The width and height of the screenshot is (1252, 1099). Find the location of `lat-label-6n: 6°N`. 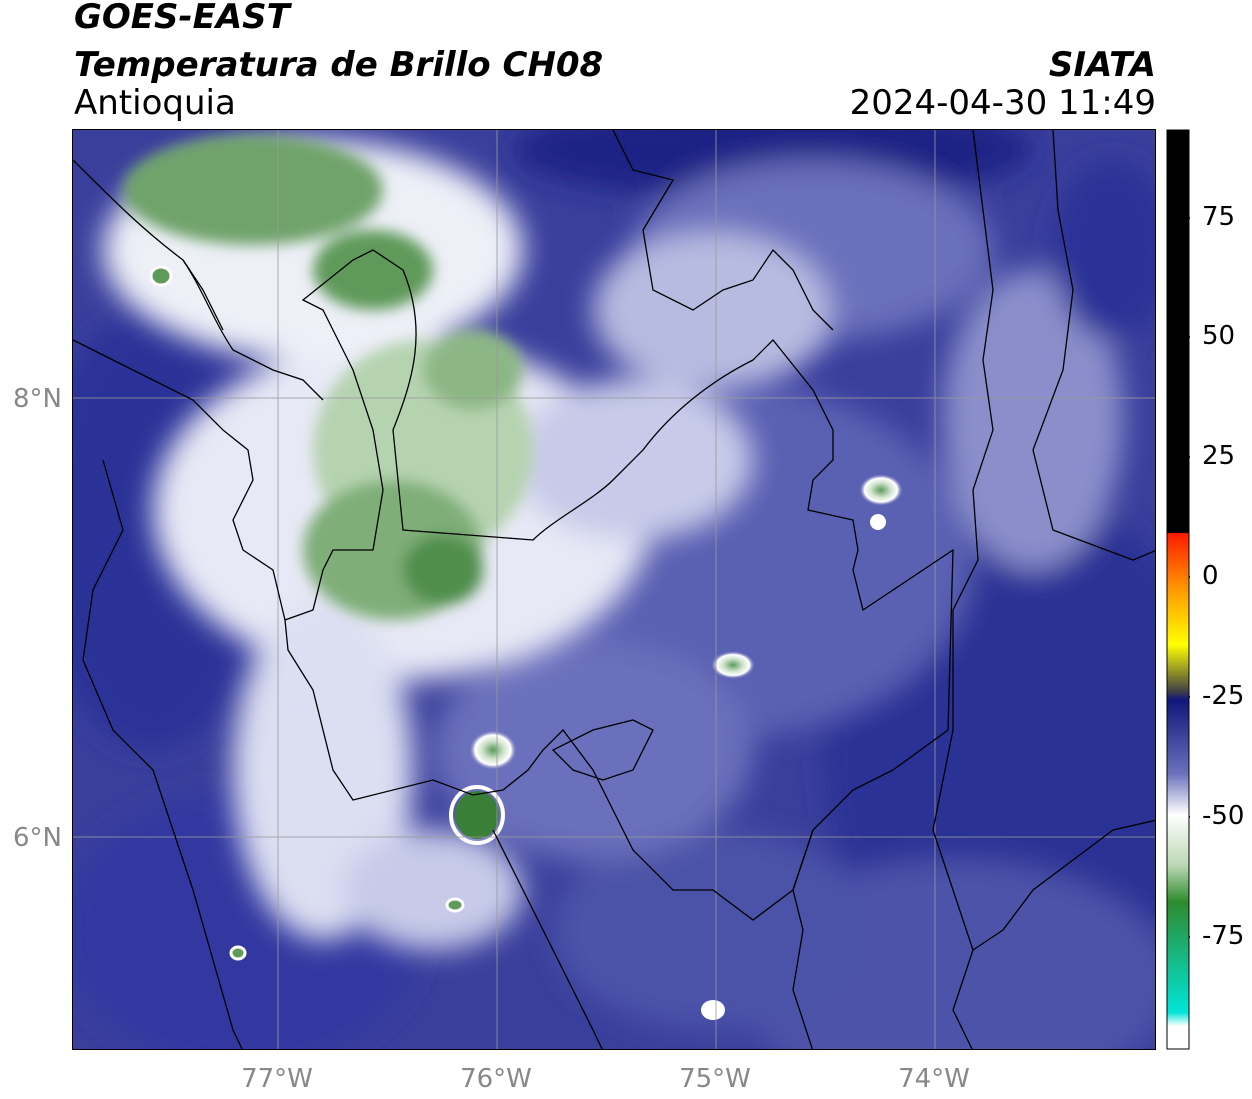

lat-label-6n: 6°N is located at coordinates (37, 838).